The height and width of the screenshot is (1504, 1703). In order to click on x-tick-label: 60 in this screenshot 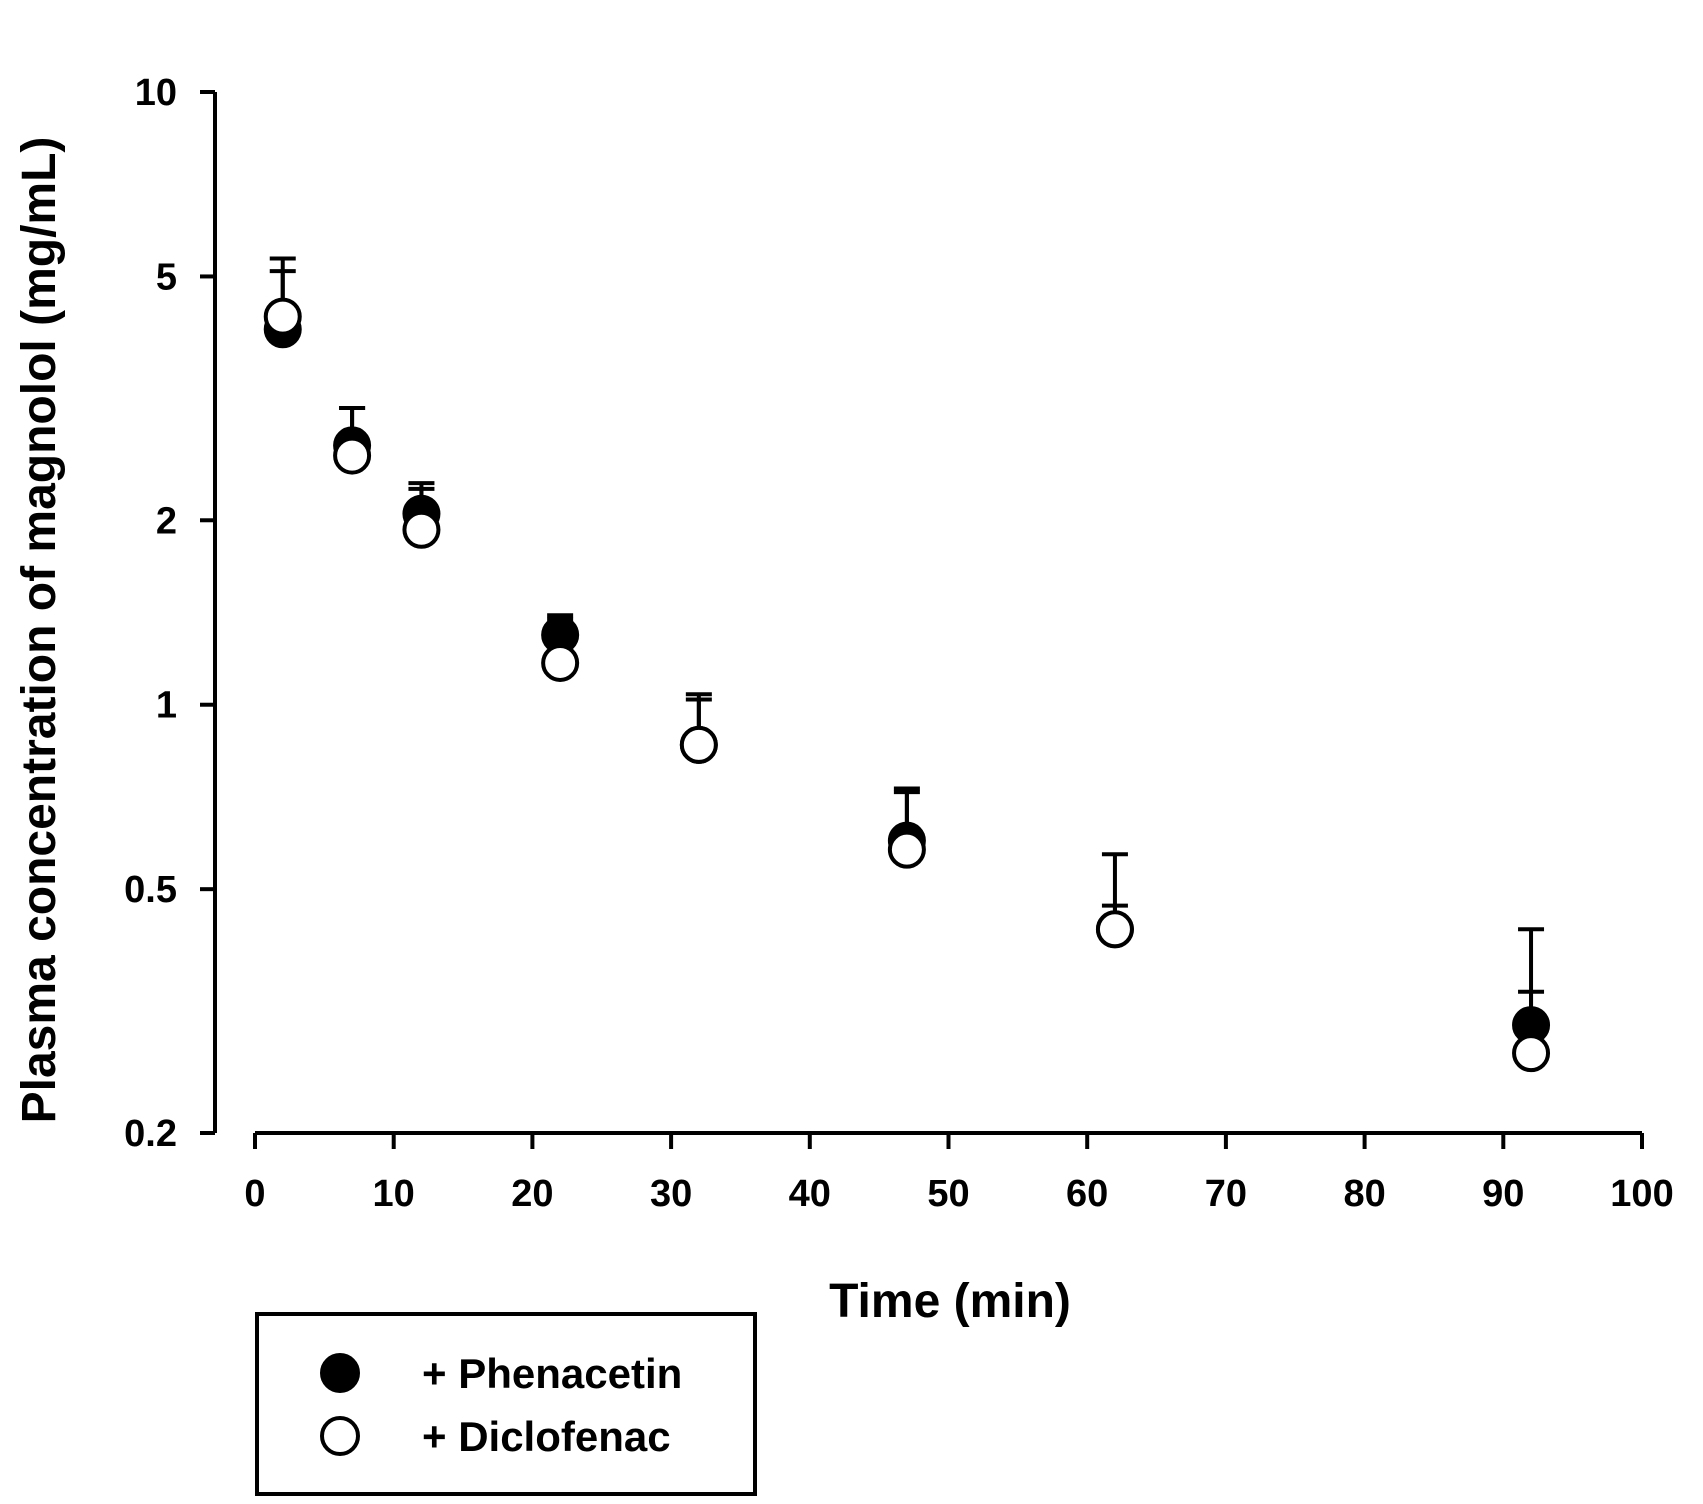, I will do `click(1087, 1194)`.